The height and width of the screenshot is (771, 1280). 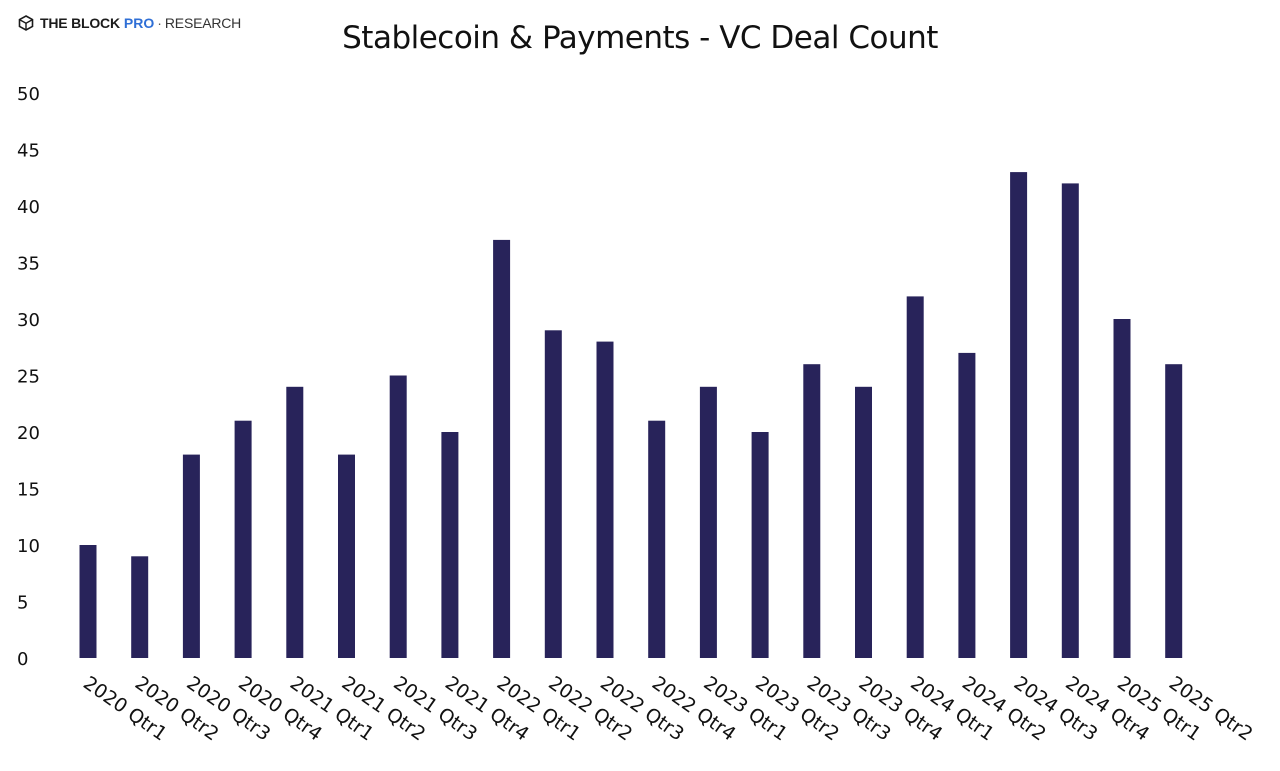 What do you see at coordinates (139, 23) in the screenshot?
I see `brand-pro: PRO` at bounding box center [139, 23].